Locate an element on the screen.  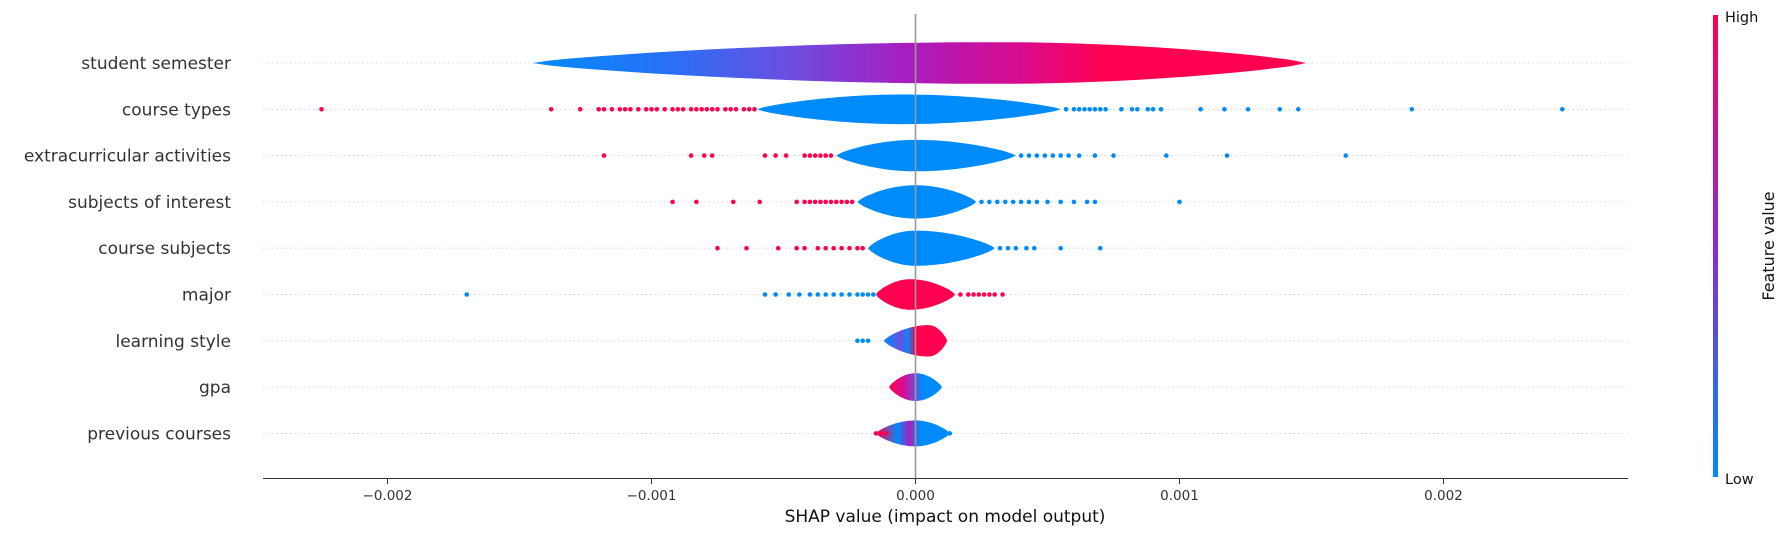
feature-label: major is located at coordinates (206, 296).